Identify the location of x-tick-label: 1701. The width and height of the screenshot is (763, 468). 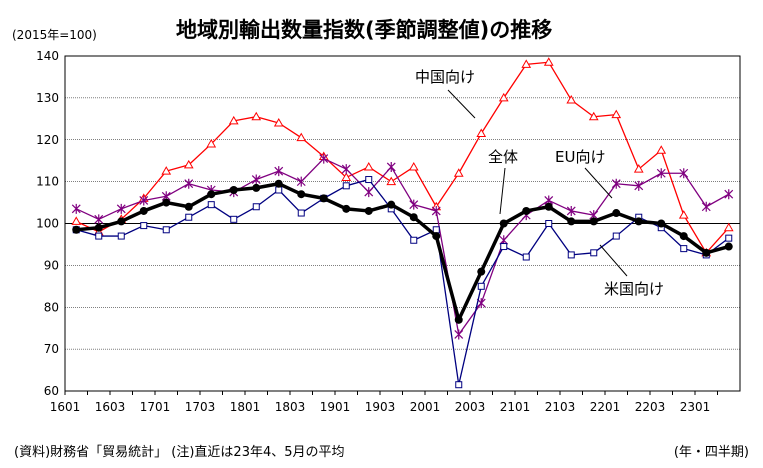
(155, 407).